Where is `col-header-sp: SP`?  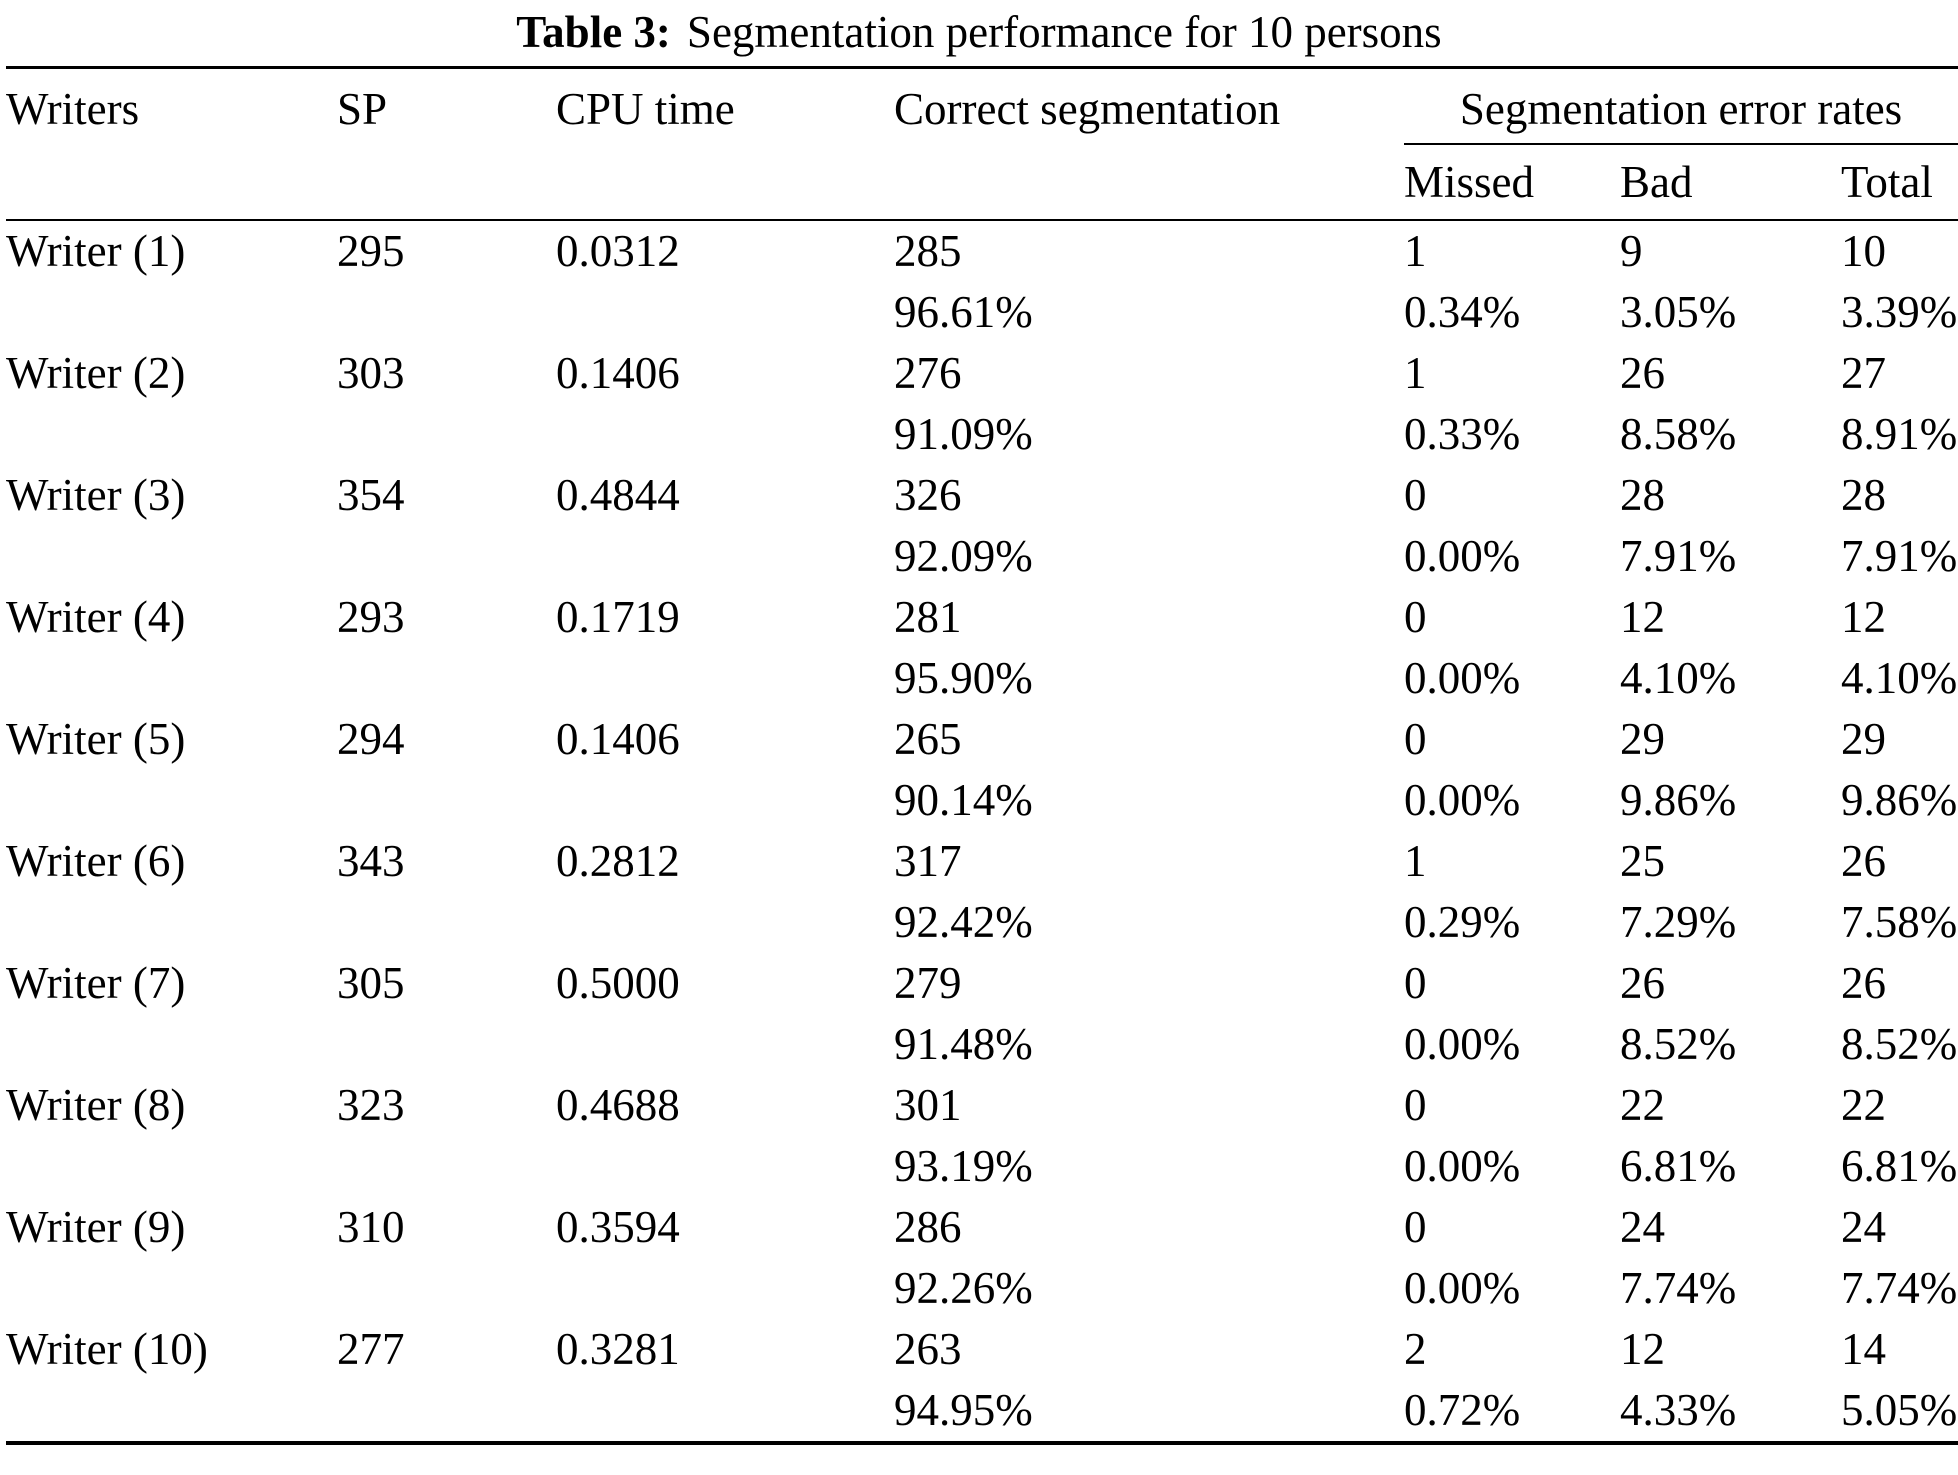
col-header-sp: SP is located at coordinates (362, 109).